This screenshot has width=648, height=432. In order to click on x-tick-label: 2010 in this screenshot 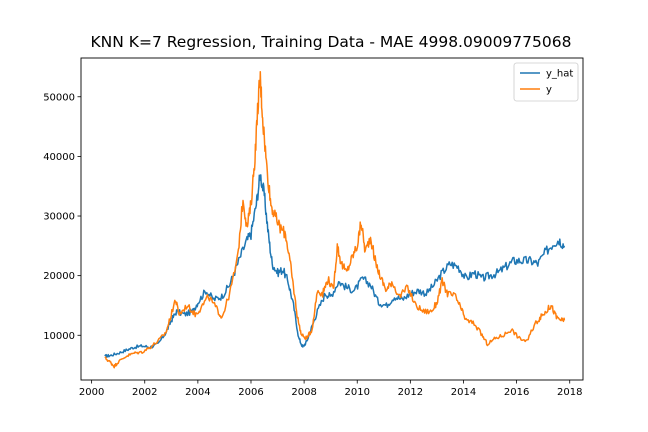, I will do `click(357, 392)`.